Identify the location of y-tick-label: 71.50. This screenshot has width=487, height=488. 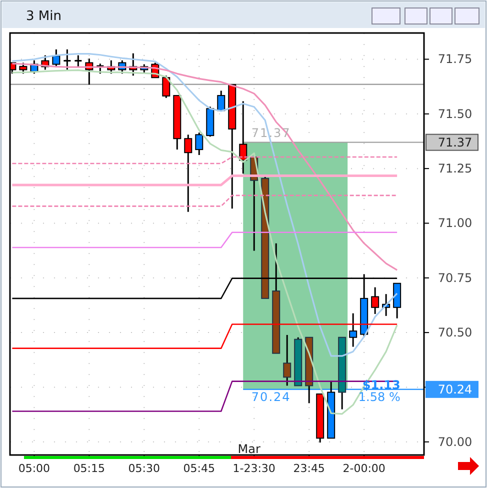
(455, 113).